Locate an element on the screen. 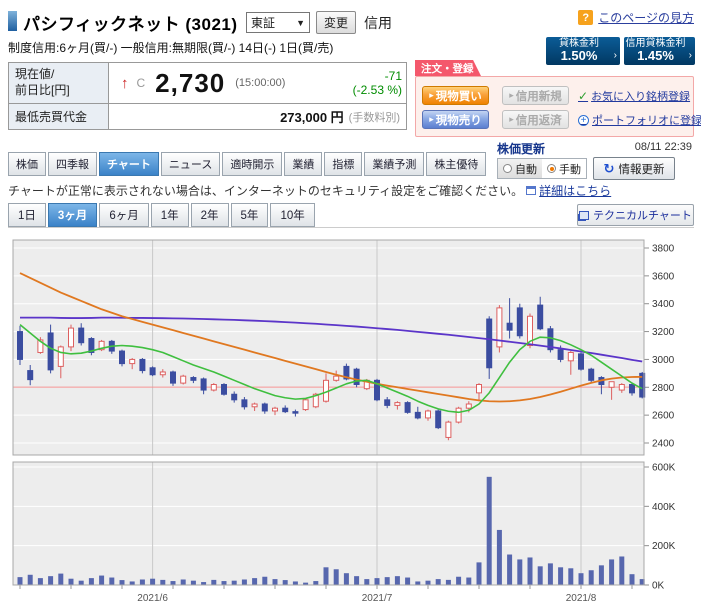 This screenshot has width=701, height=609. period-1year: 1年 is located at coordinates (169, 215).